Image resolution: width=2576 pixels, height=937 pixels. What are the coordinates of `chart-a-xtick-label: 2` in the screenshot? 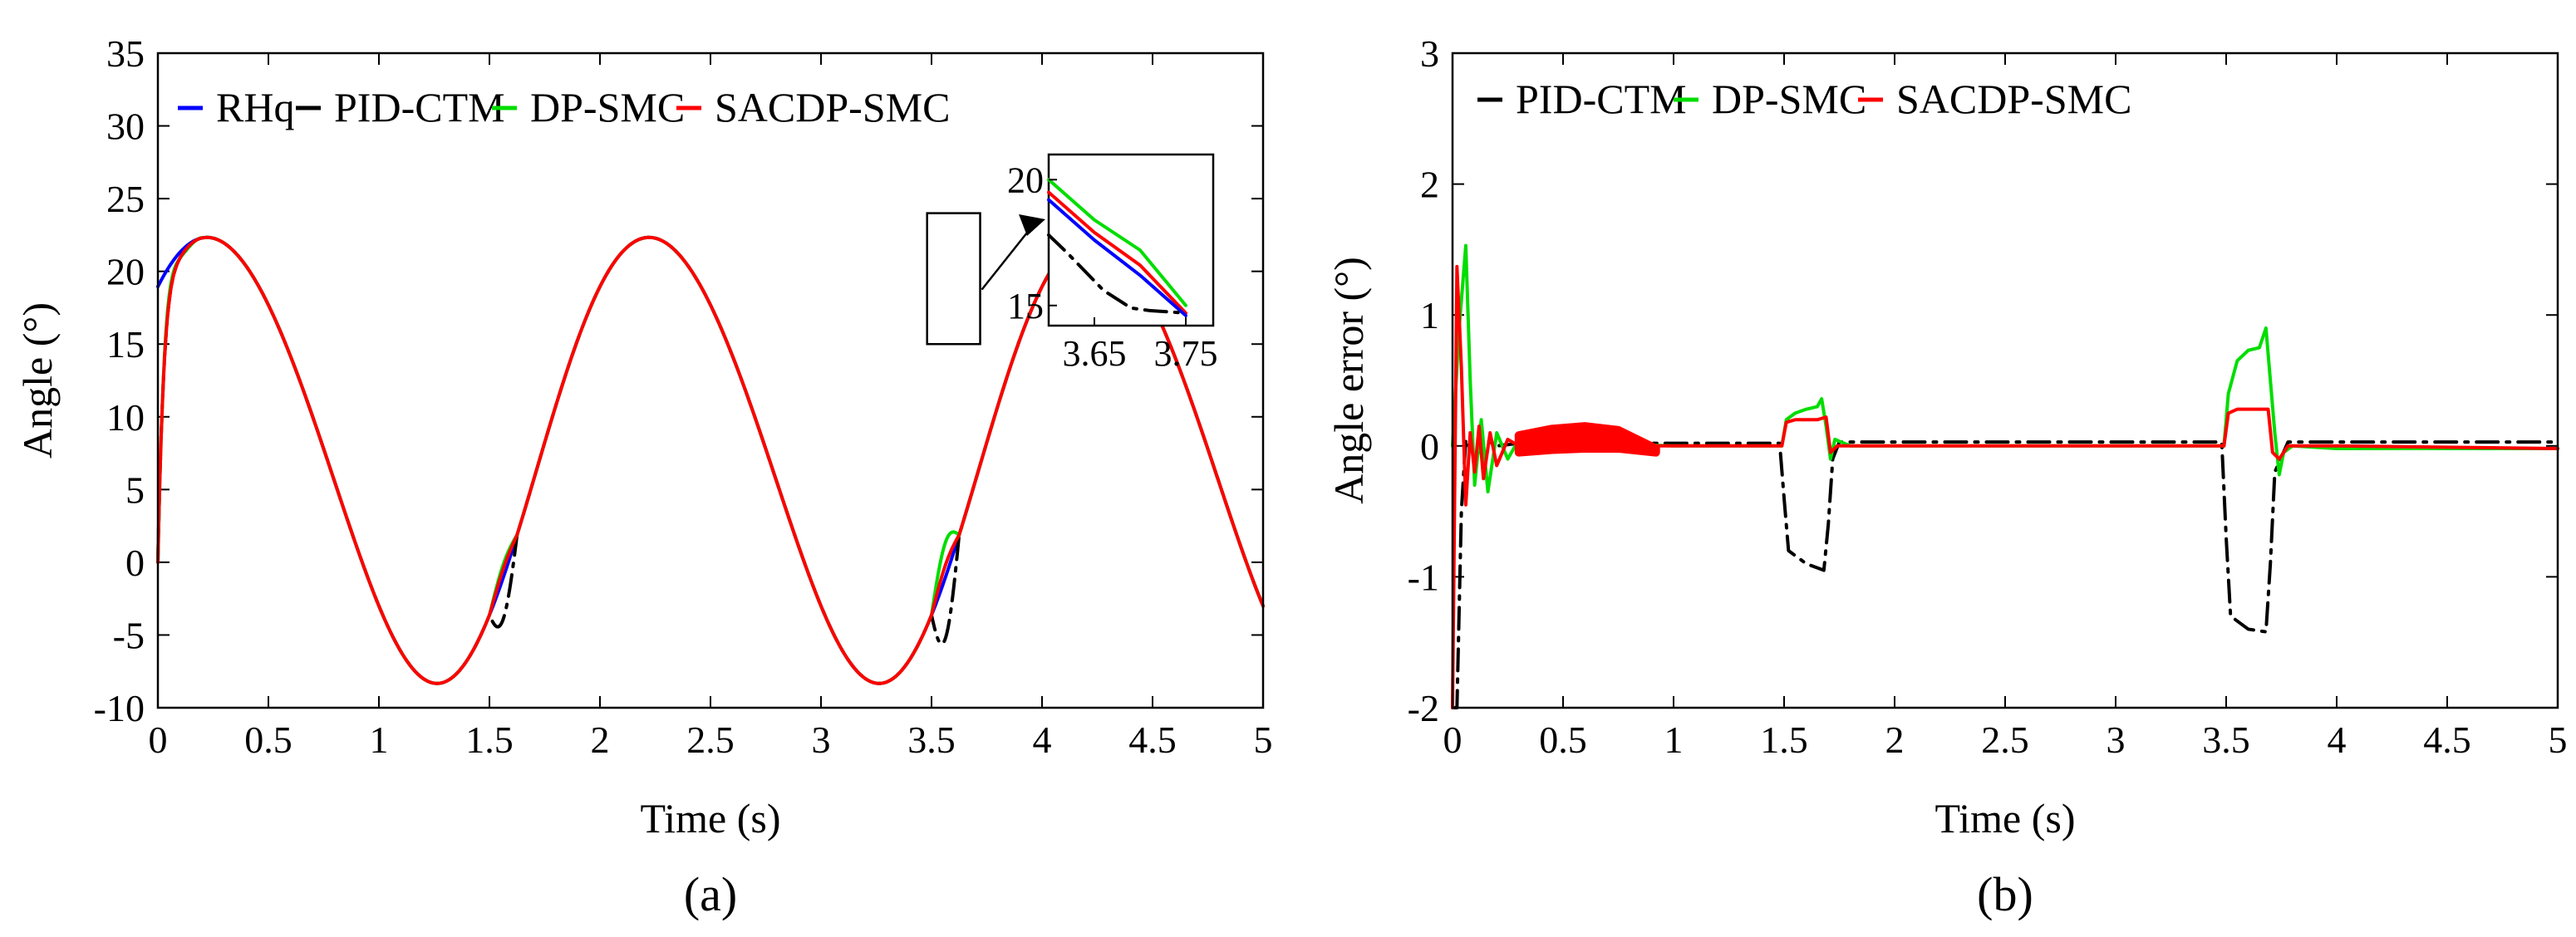 It's located at (600, 740).